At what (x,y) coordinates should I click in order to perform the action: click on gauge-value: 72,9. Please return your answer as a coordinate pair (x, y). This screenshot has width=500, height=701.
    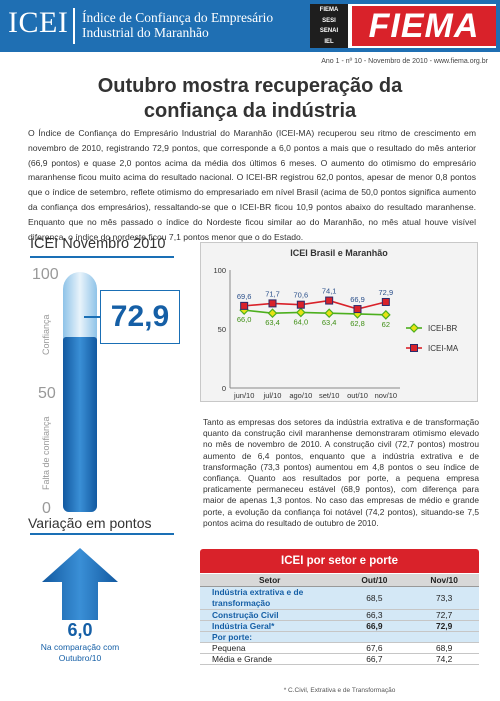
    Looking at the image, I should click on (140, 316).